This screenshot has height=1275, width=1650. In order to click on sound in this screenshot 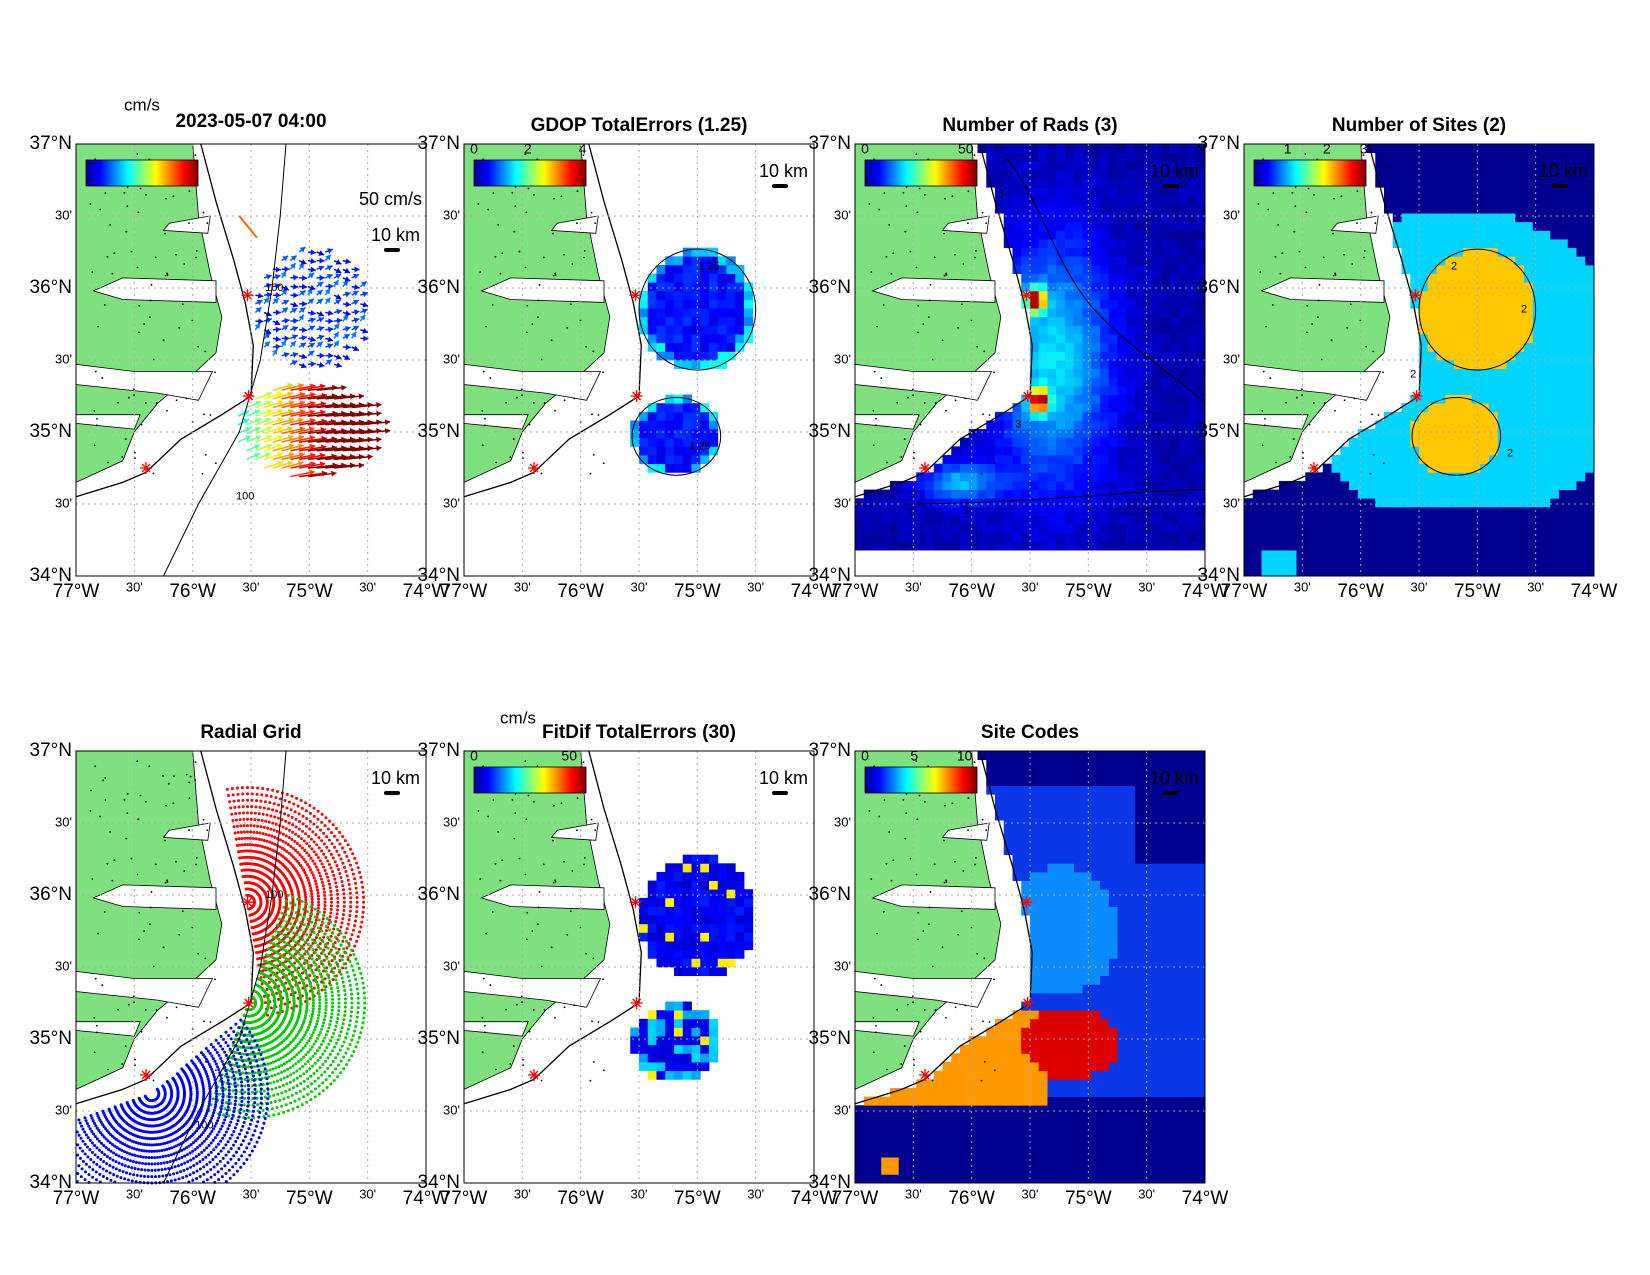, I will do `click(965, 224)`.